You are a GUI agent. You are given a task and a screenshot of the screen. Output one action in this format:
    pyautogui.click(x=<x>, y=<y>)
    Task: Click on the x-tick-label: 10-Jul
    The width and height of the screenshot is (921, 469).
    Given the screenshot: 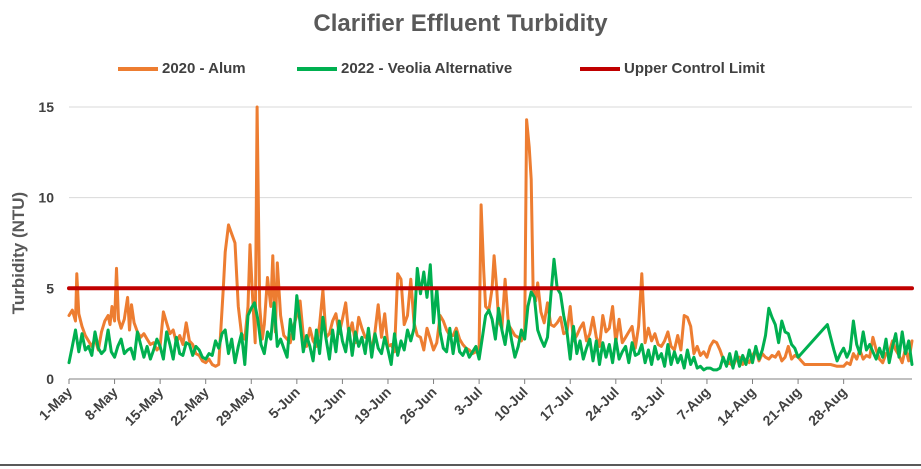 What is the action you would take?
    pyautogui.click(x=511, y=404)
    